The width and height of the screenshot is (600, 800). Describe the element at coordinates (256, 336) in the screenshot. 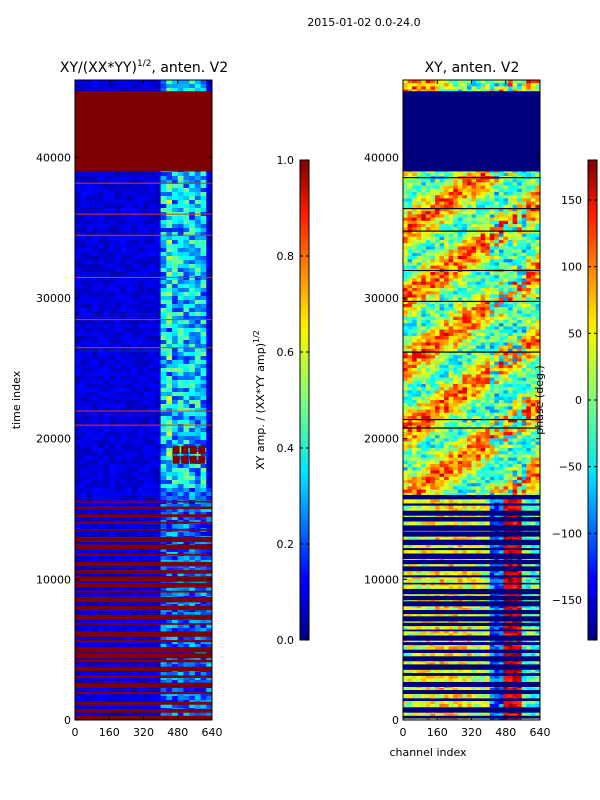

I see `amplitude-colorbar-label-superscript: 1/2` at that location.